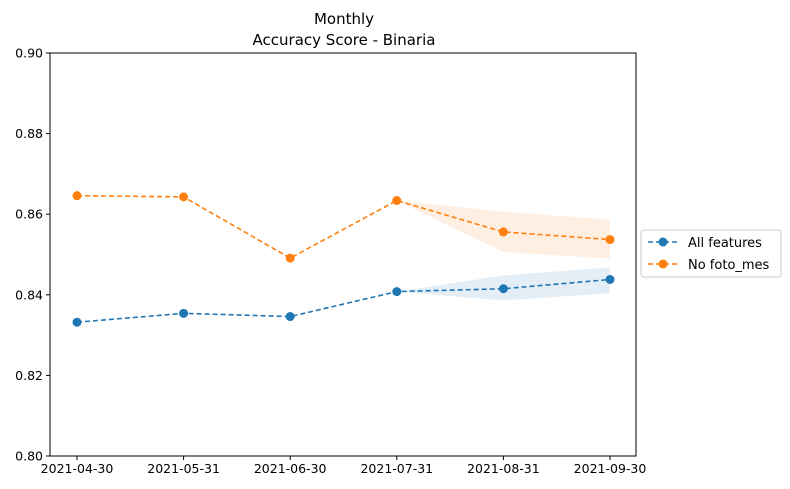  I want to click on legend: All features No foto_mes, so click(711, 253).